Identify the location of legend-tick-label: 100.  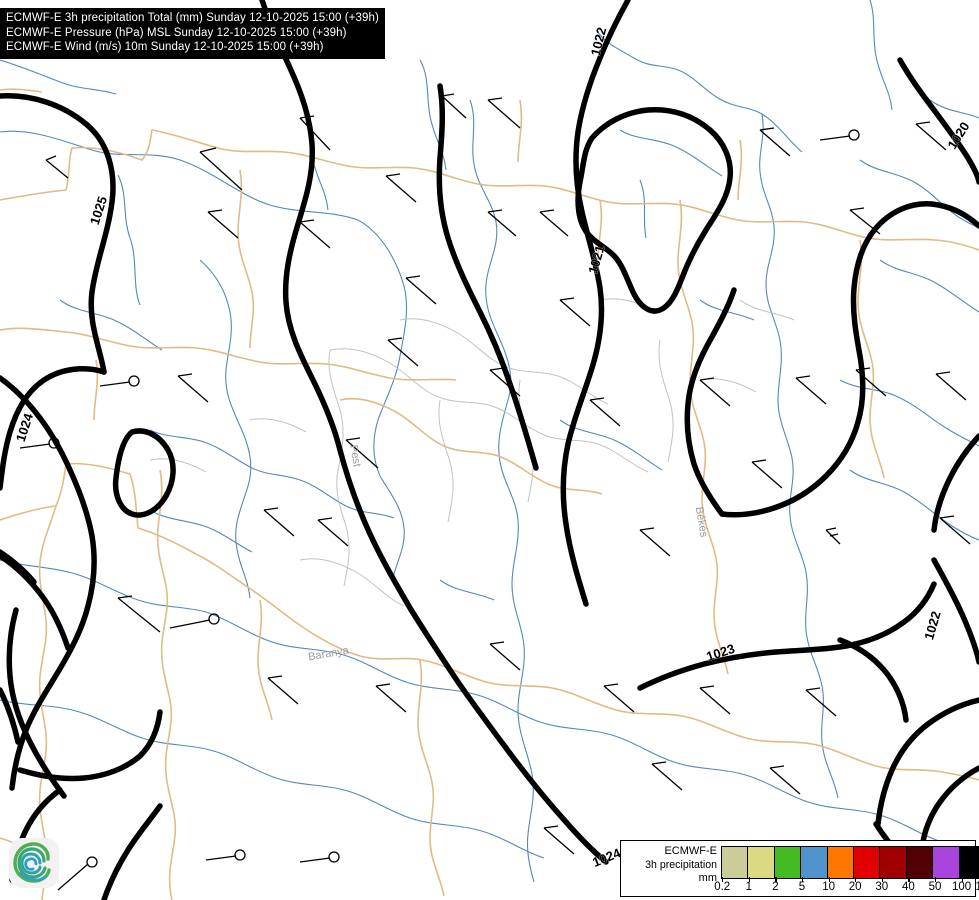
(962, 887).